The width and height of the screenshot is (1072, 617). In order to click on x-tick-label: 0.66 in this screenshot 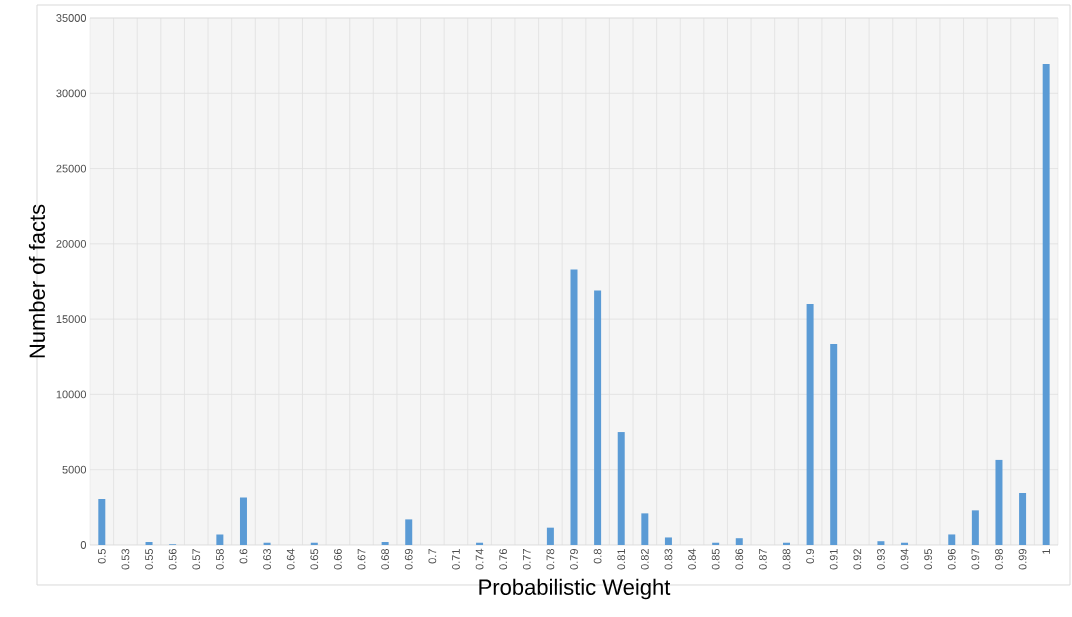, I will do `click(338, 559)`.